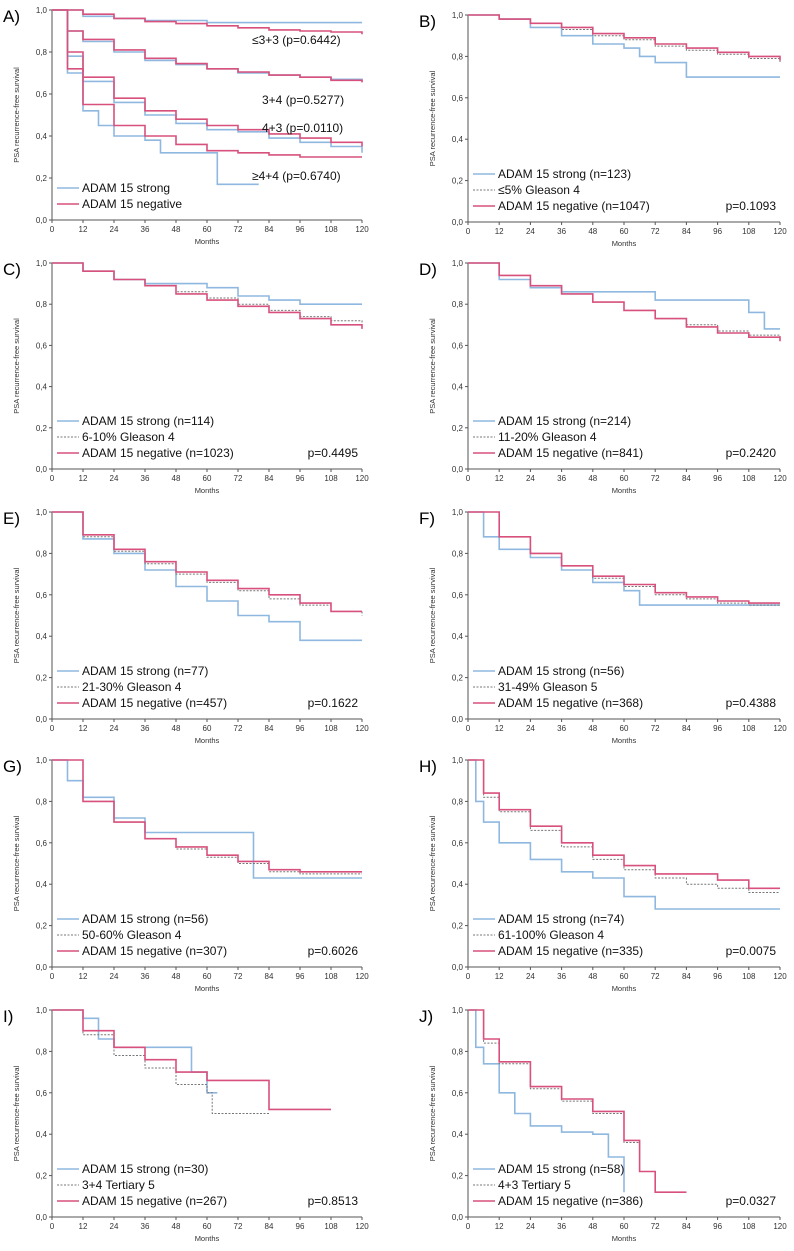 This screenshot has height=1251, width=794. Describe the element at coordinates (154, 951) in the screenshot. I see `legend-label: ADAM 15 negative (n=307)` at that location.